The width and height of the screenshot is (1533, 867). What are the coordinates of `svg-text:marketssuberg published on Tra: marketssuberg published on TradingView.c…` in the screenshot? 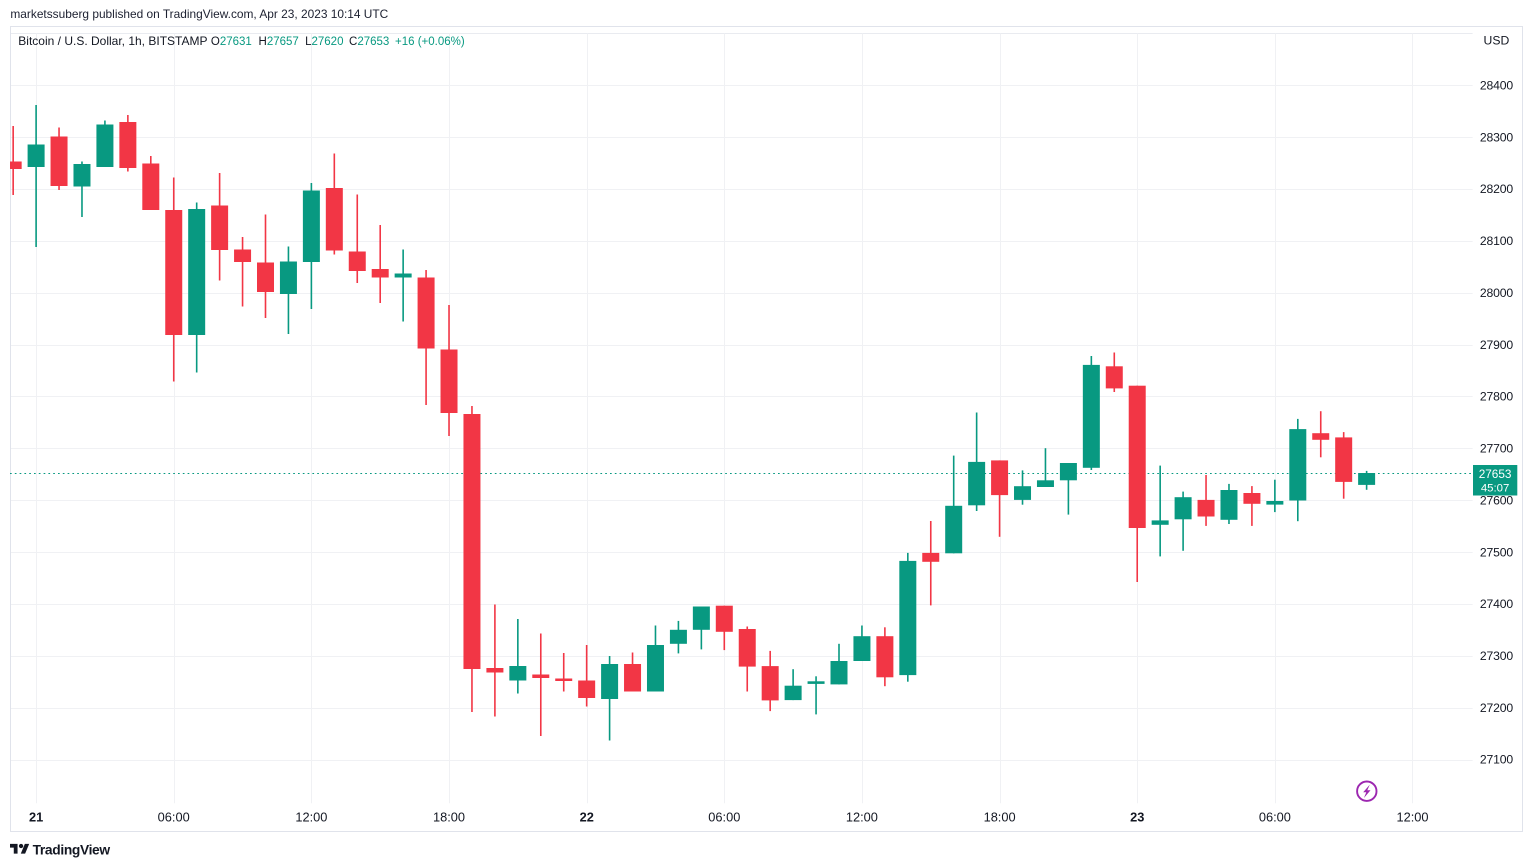 It's located at (199, 14).